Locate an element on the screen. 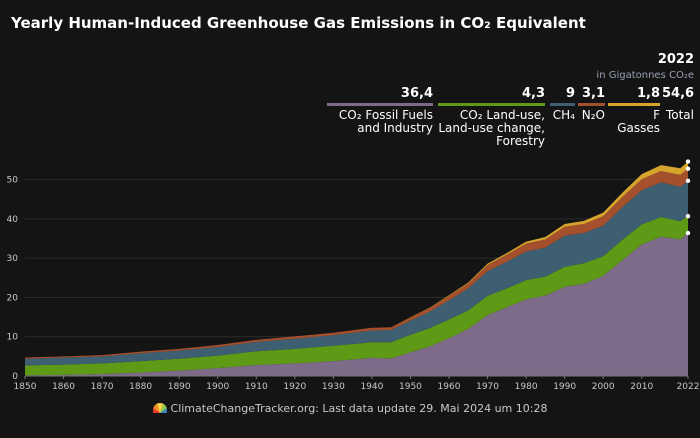 The height and width of the screenshot is (438, 700). legend-value: 54,6 is located at coordinates (678, 93).